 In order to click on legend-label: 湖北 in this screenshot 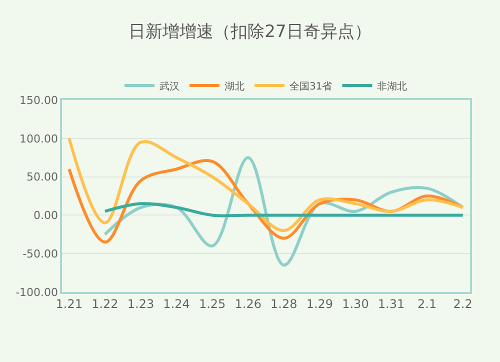, I will do `click(234, 86)`.